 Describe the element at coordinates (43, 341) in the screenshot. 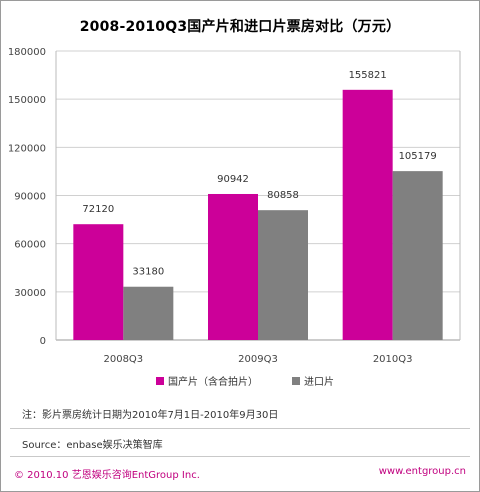

I see `y-tick-label: 0` at that location.